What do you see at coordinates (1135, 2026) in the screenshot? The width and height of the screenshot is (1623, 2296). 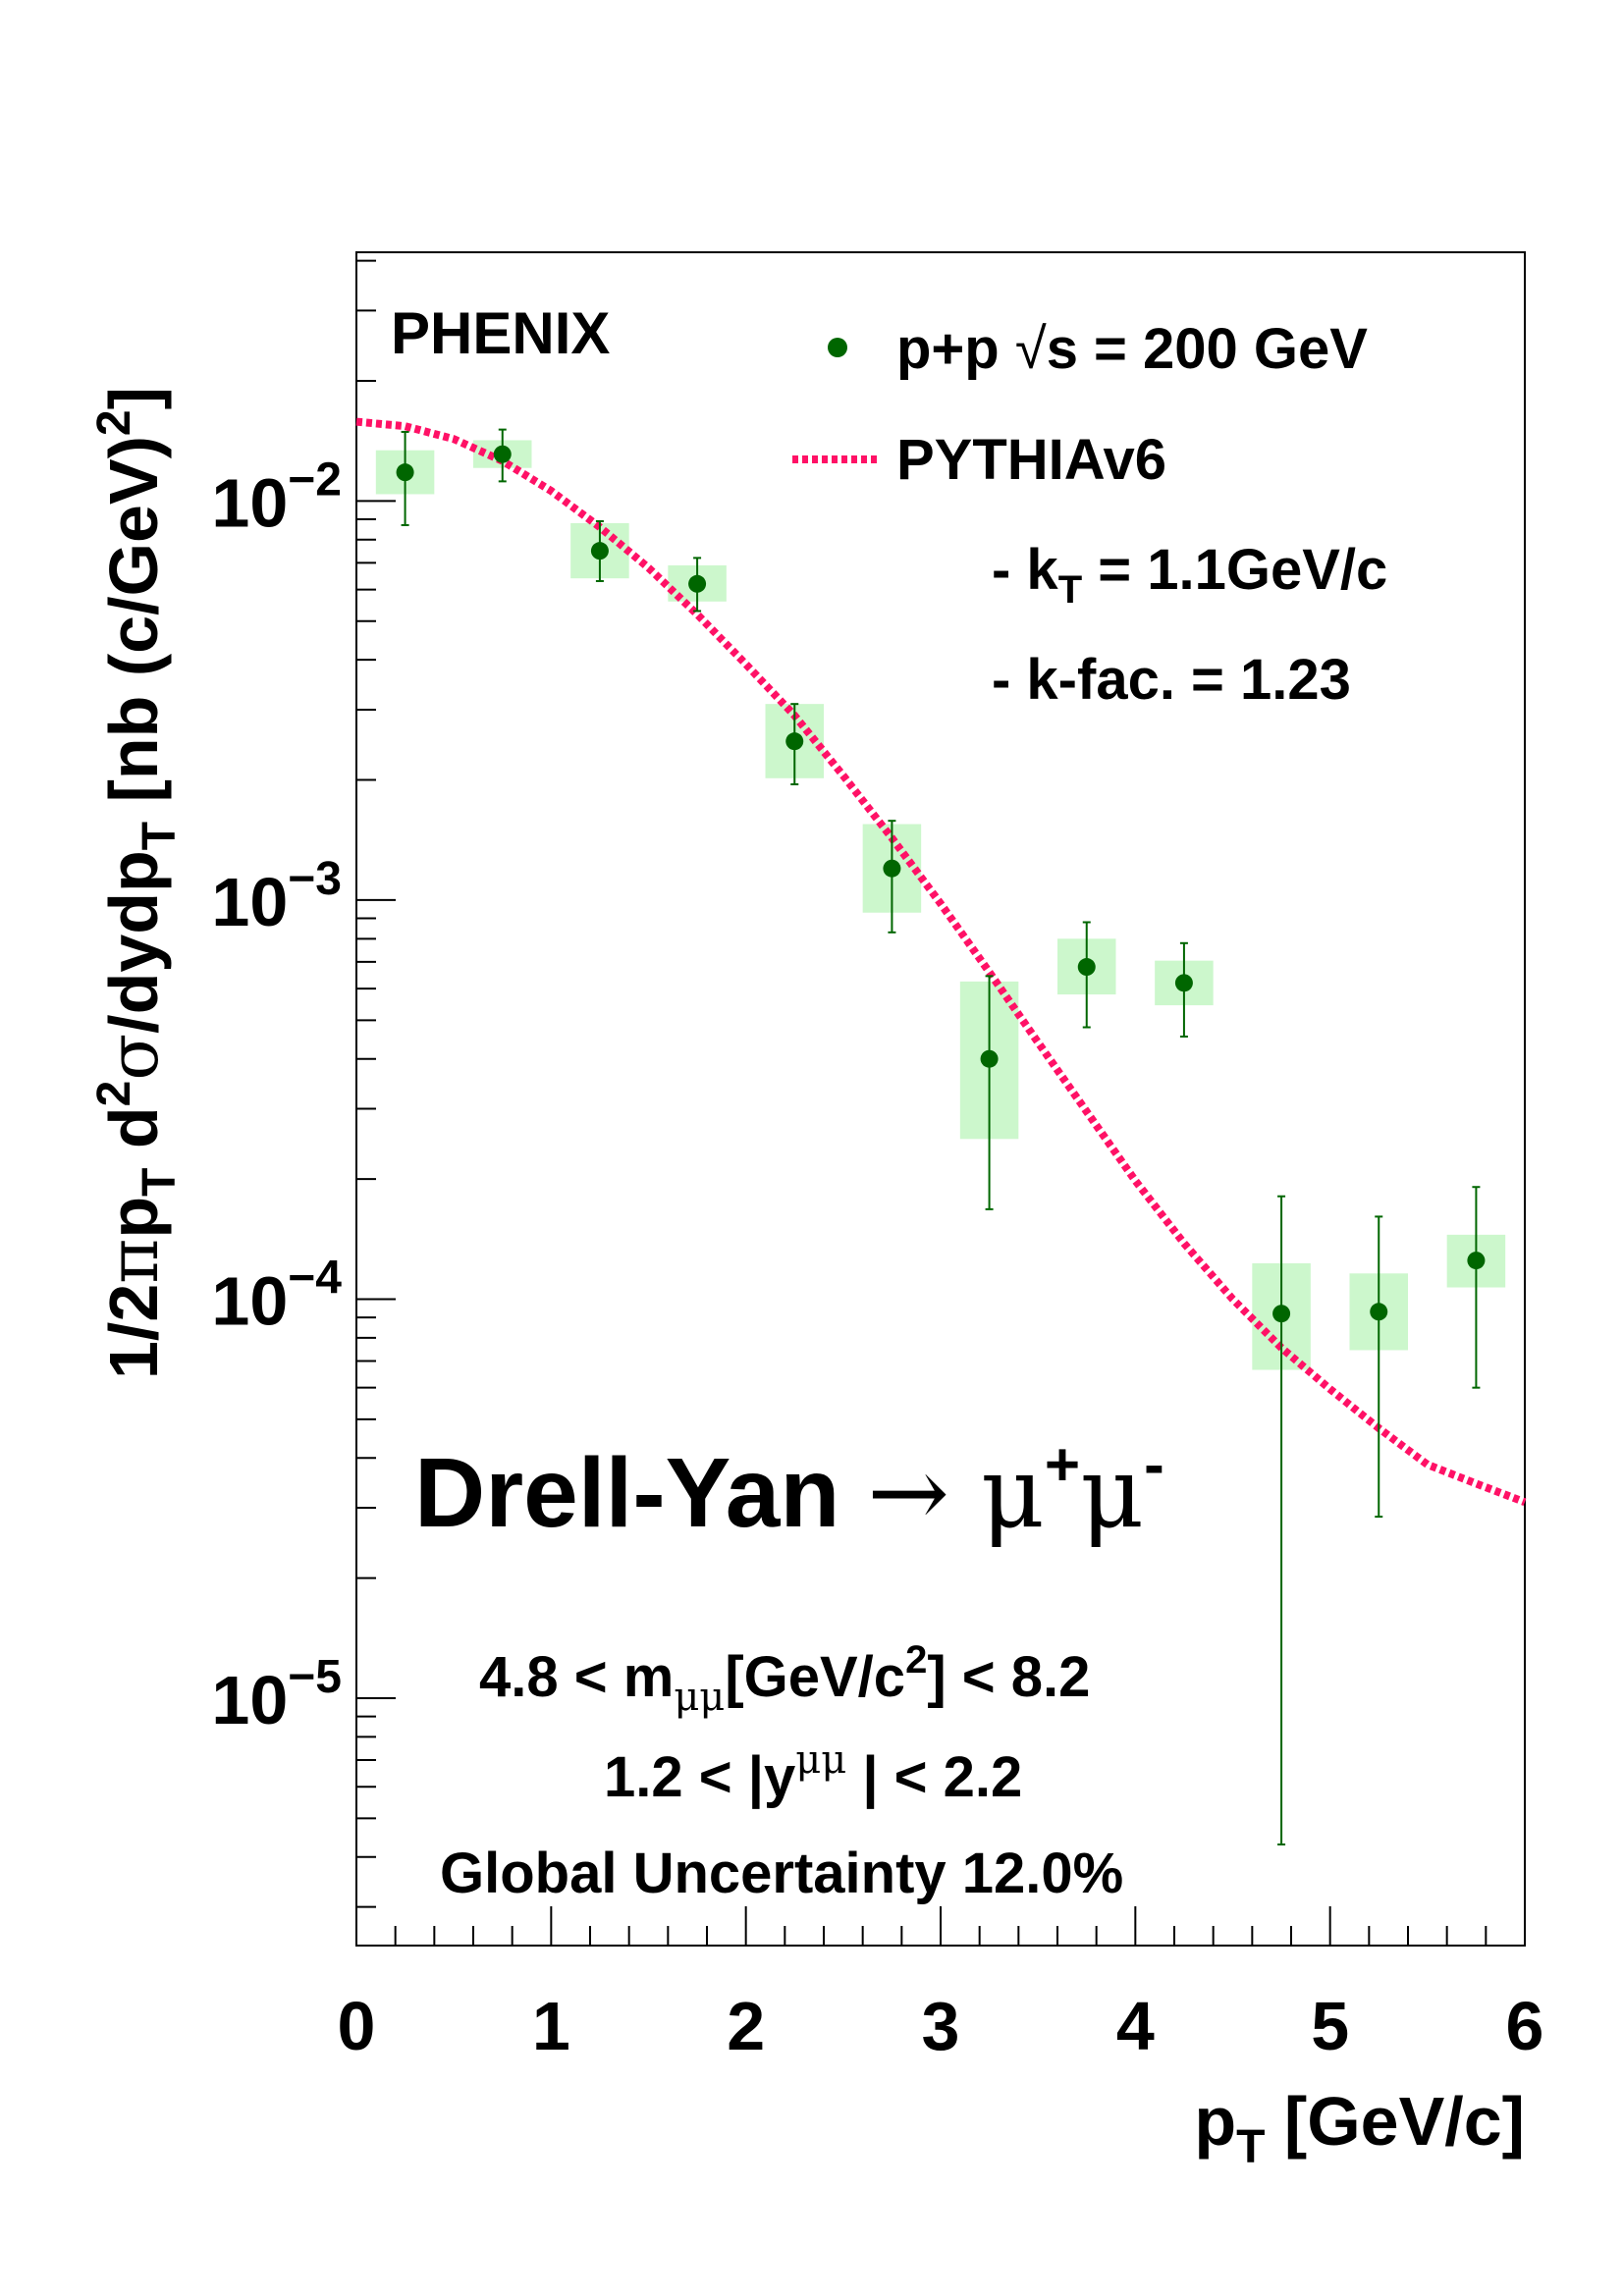 I see `x-tick-label-4: 4` at bounding box center [1135, 2026].